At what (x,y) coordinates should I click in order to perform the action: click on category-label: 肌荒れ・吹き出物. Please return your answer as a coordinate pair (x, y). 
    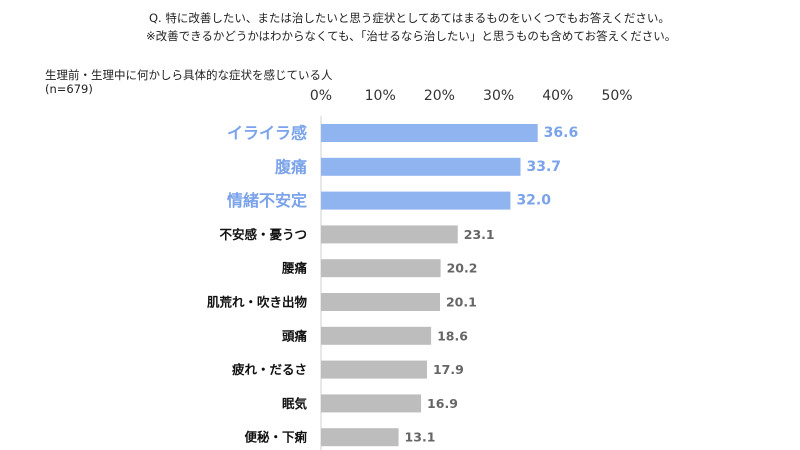
    Looking at the image, I should click on (257, 302).